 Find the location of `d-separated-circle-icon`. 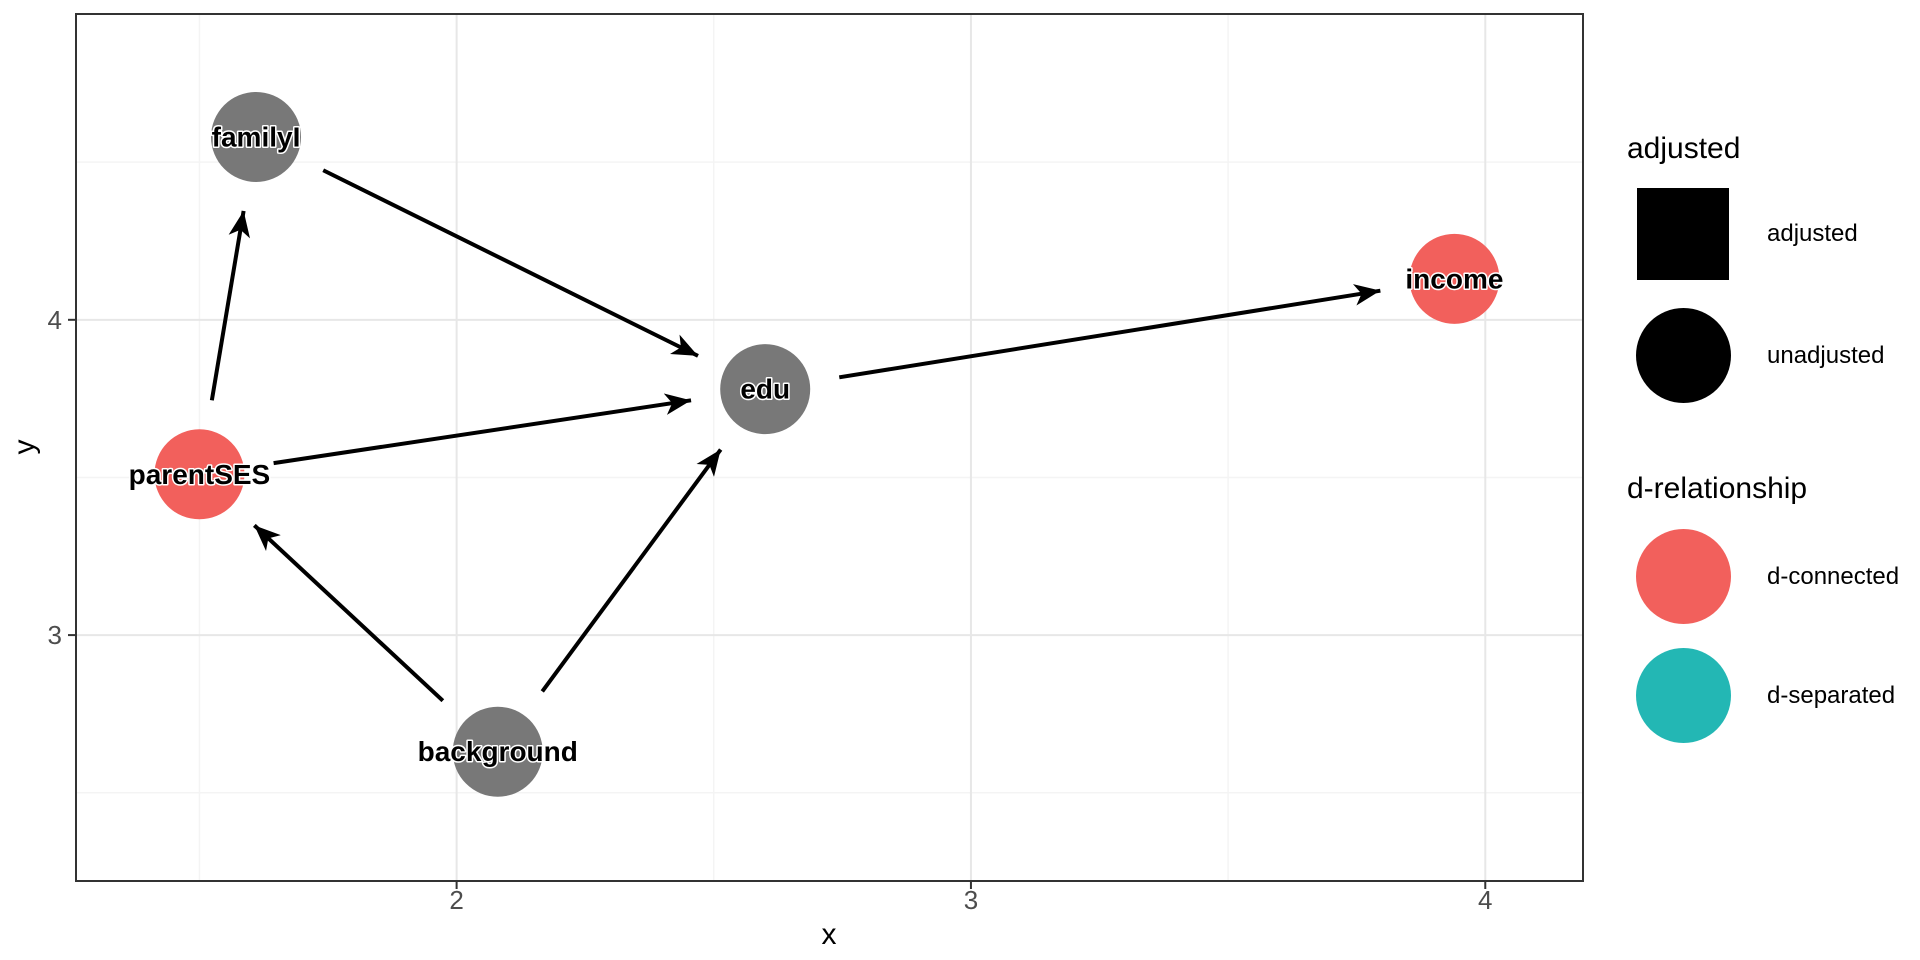

d-separated-circle-icon is located at coordinates (1683, 695).